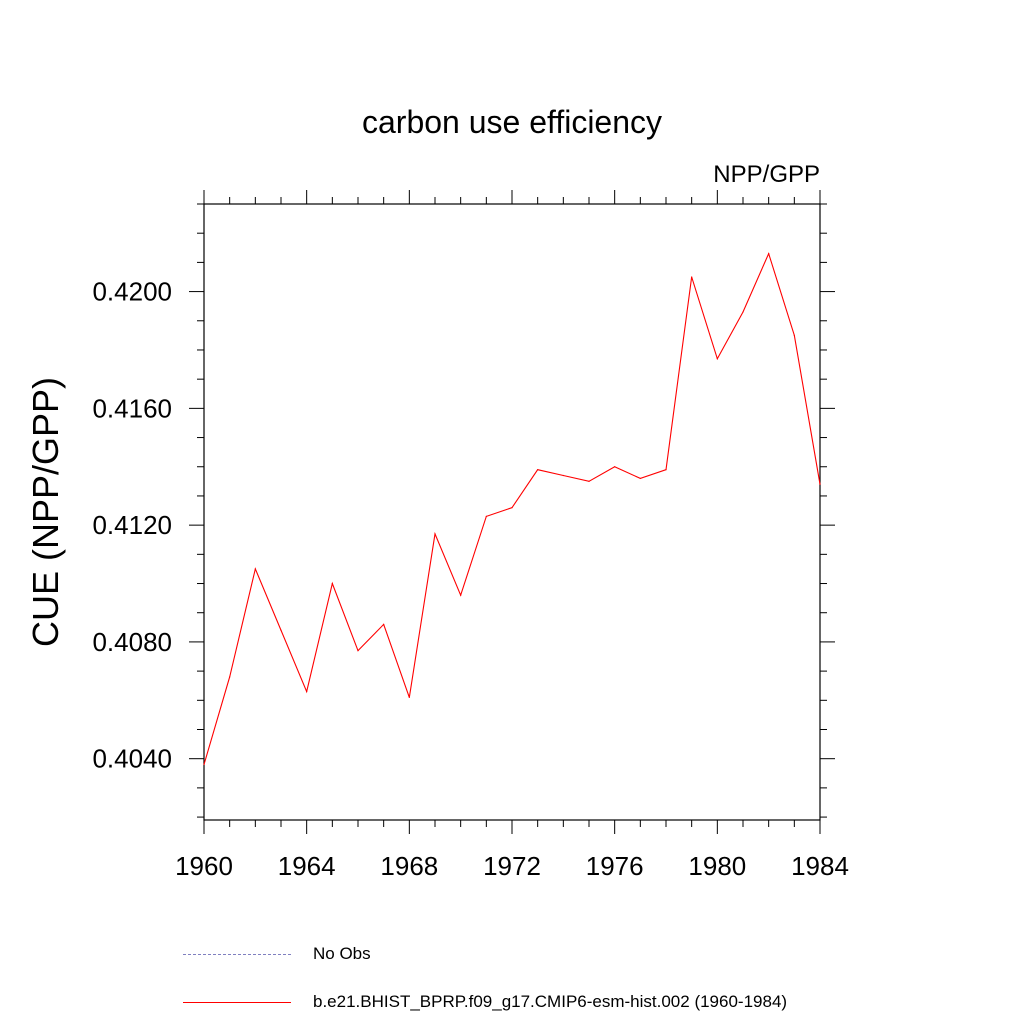  I want to click on y-tick-label: 0.4120, so click(132, 525).